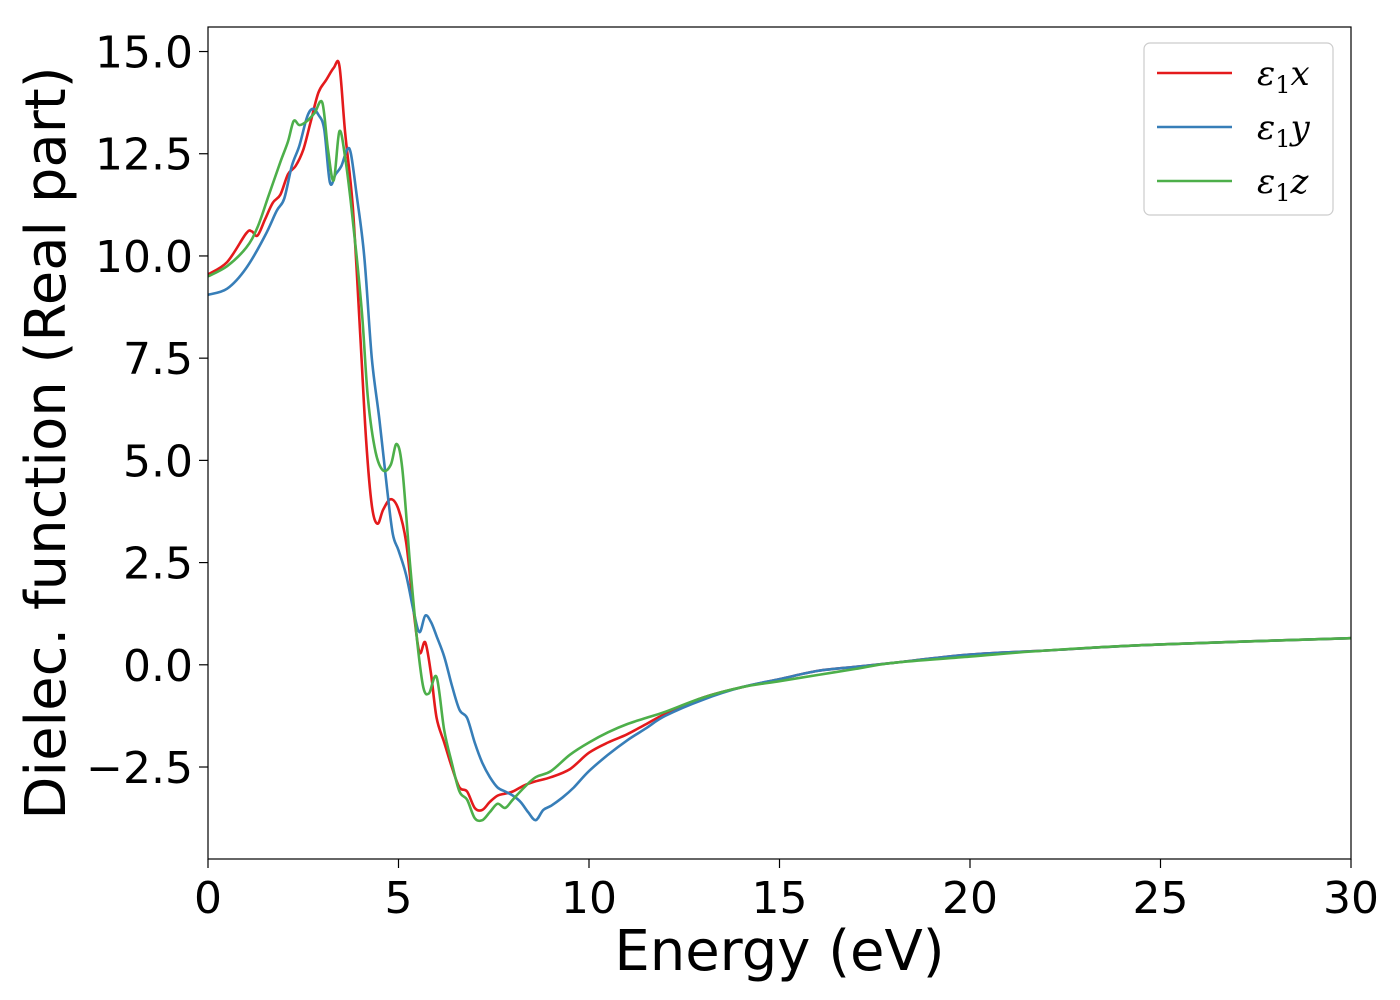 The height and width of the screenshot is (1000, 1400). What do you see at coordinates (589, 898) in the screenshot?
I see `x-tick-label: 10` at bounding box center [589, 898].